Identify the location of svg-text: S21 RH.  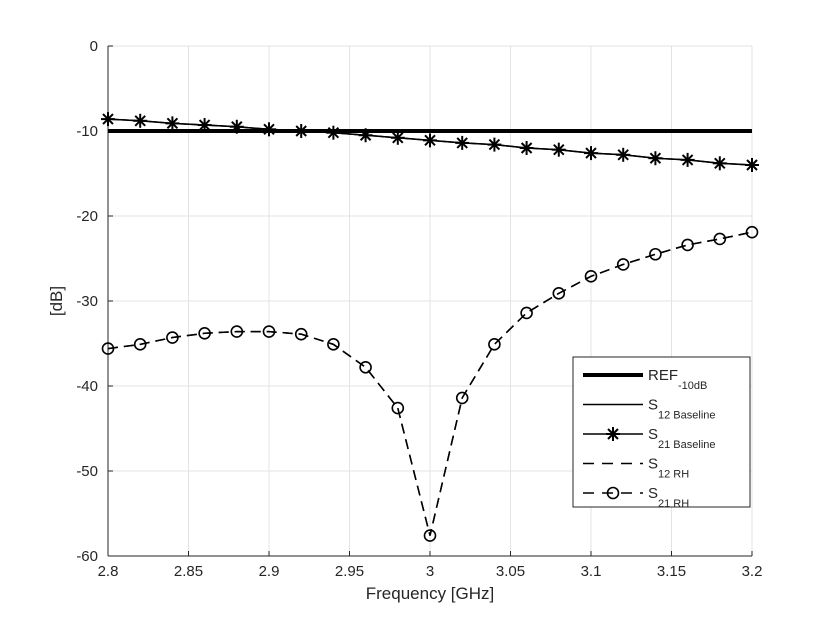
(668, 497).